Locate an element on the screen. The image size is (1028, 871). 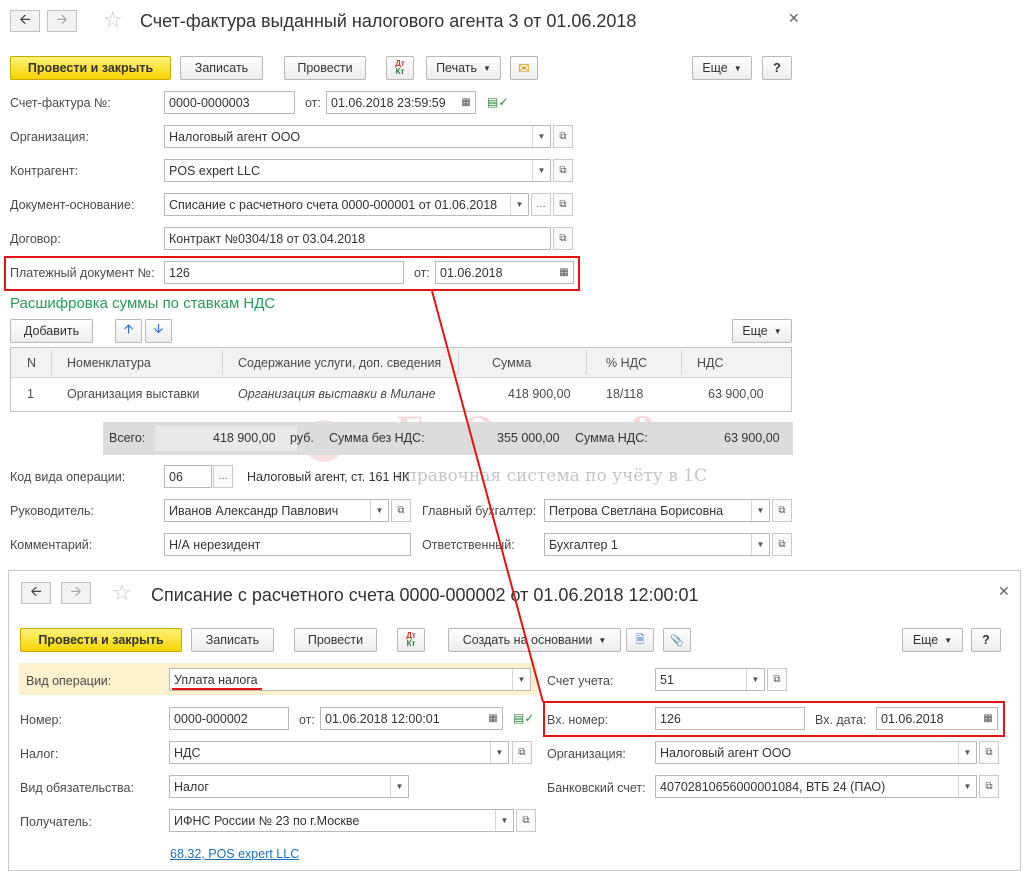
tax-field: НДС ▼ is located at coordinates (339, 752).